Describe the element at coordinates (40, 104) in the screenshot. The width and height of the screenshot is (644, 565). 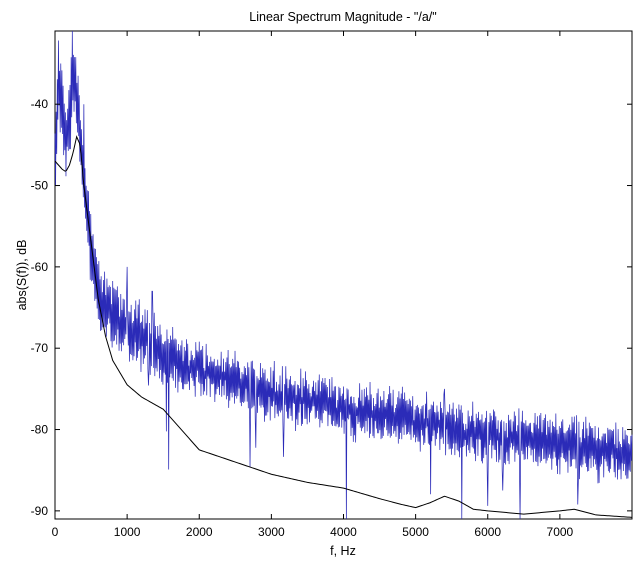
I see `y-tick-label: -40` at that location.